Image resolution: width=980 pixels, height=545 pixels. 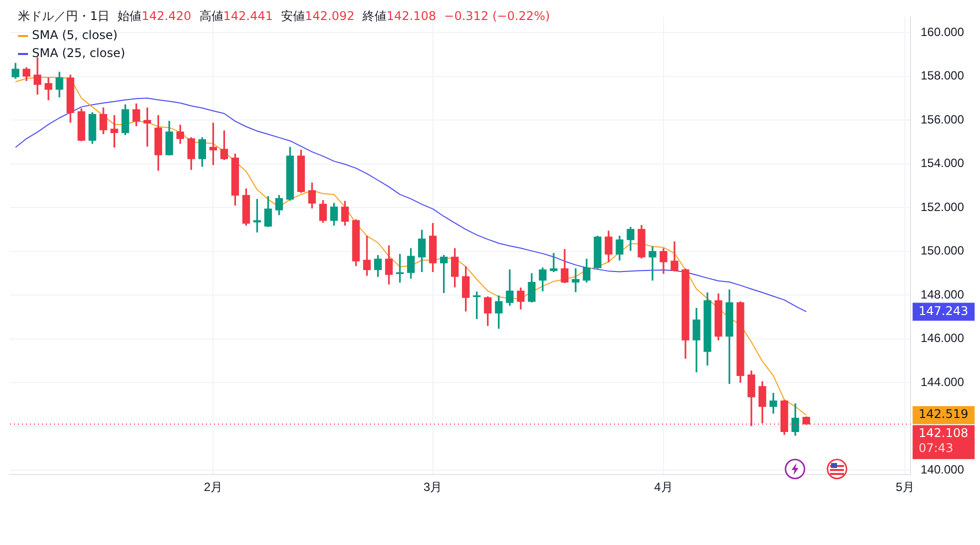 I want to click on y-tick-label: 144.000, so click(x=942, y=381).